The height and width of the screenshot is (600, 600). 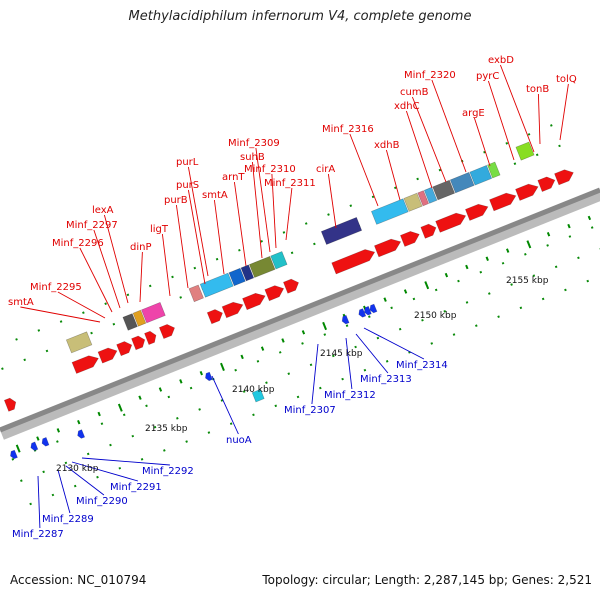 I want to click on gene-label-Minf_2313: Minf_2313, so click(x=386, y=379).